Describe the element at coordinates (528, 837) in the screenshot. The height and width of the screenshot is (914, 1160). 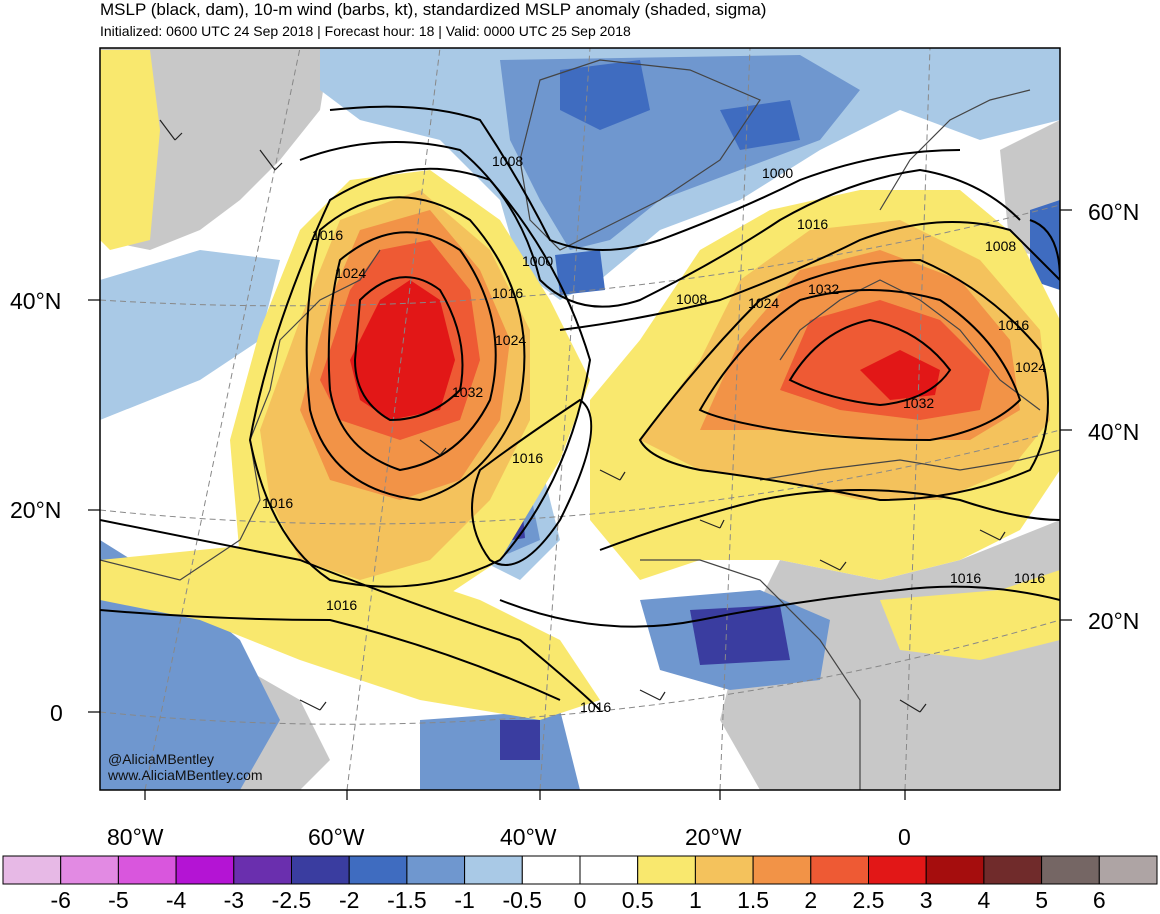
I see `lon-label-40w: 40°W` at that location.